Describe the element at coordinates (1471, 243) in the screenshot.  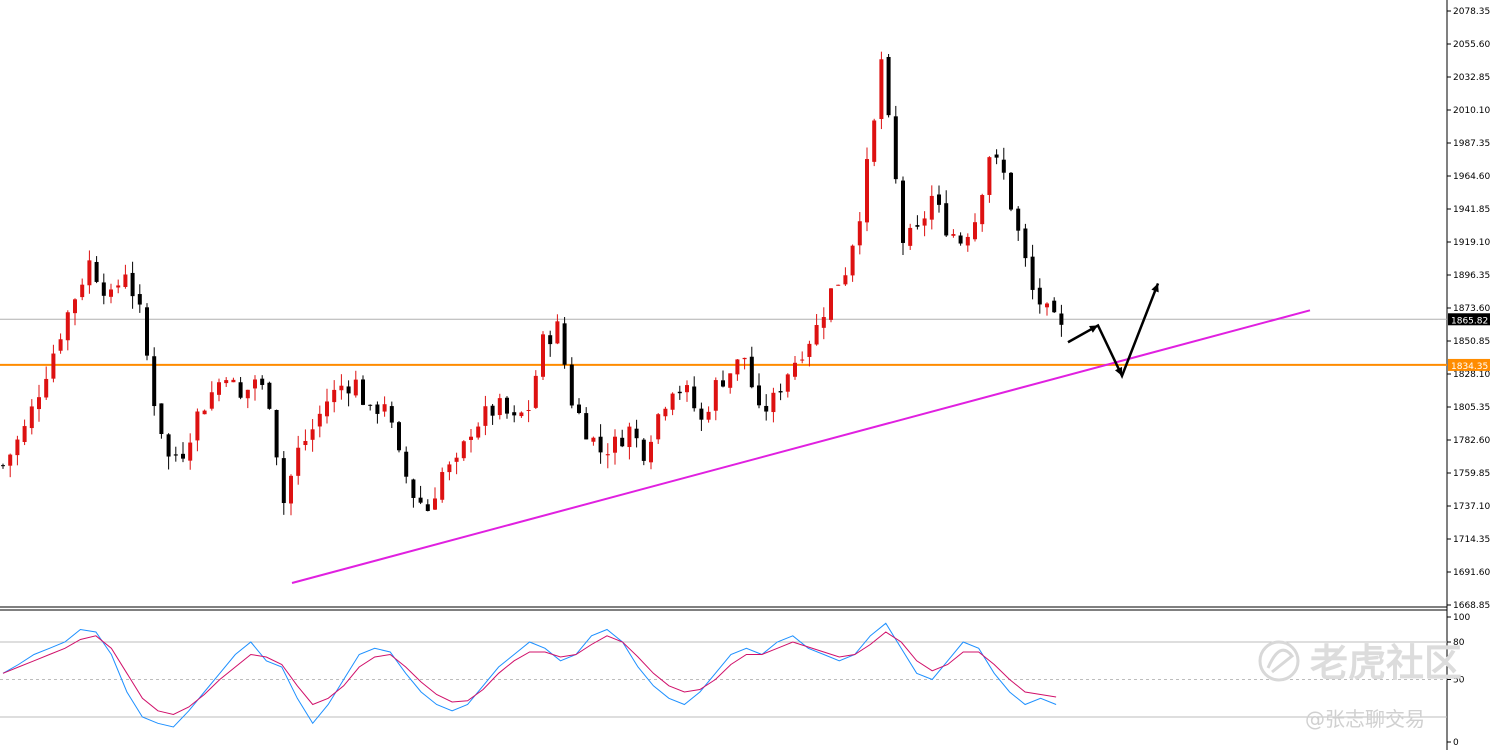
I see `price-tick-label: 1919.10` at that location.